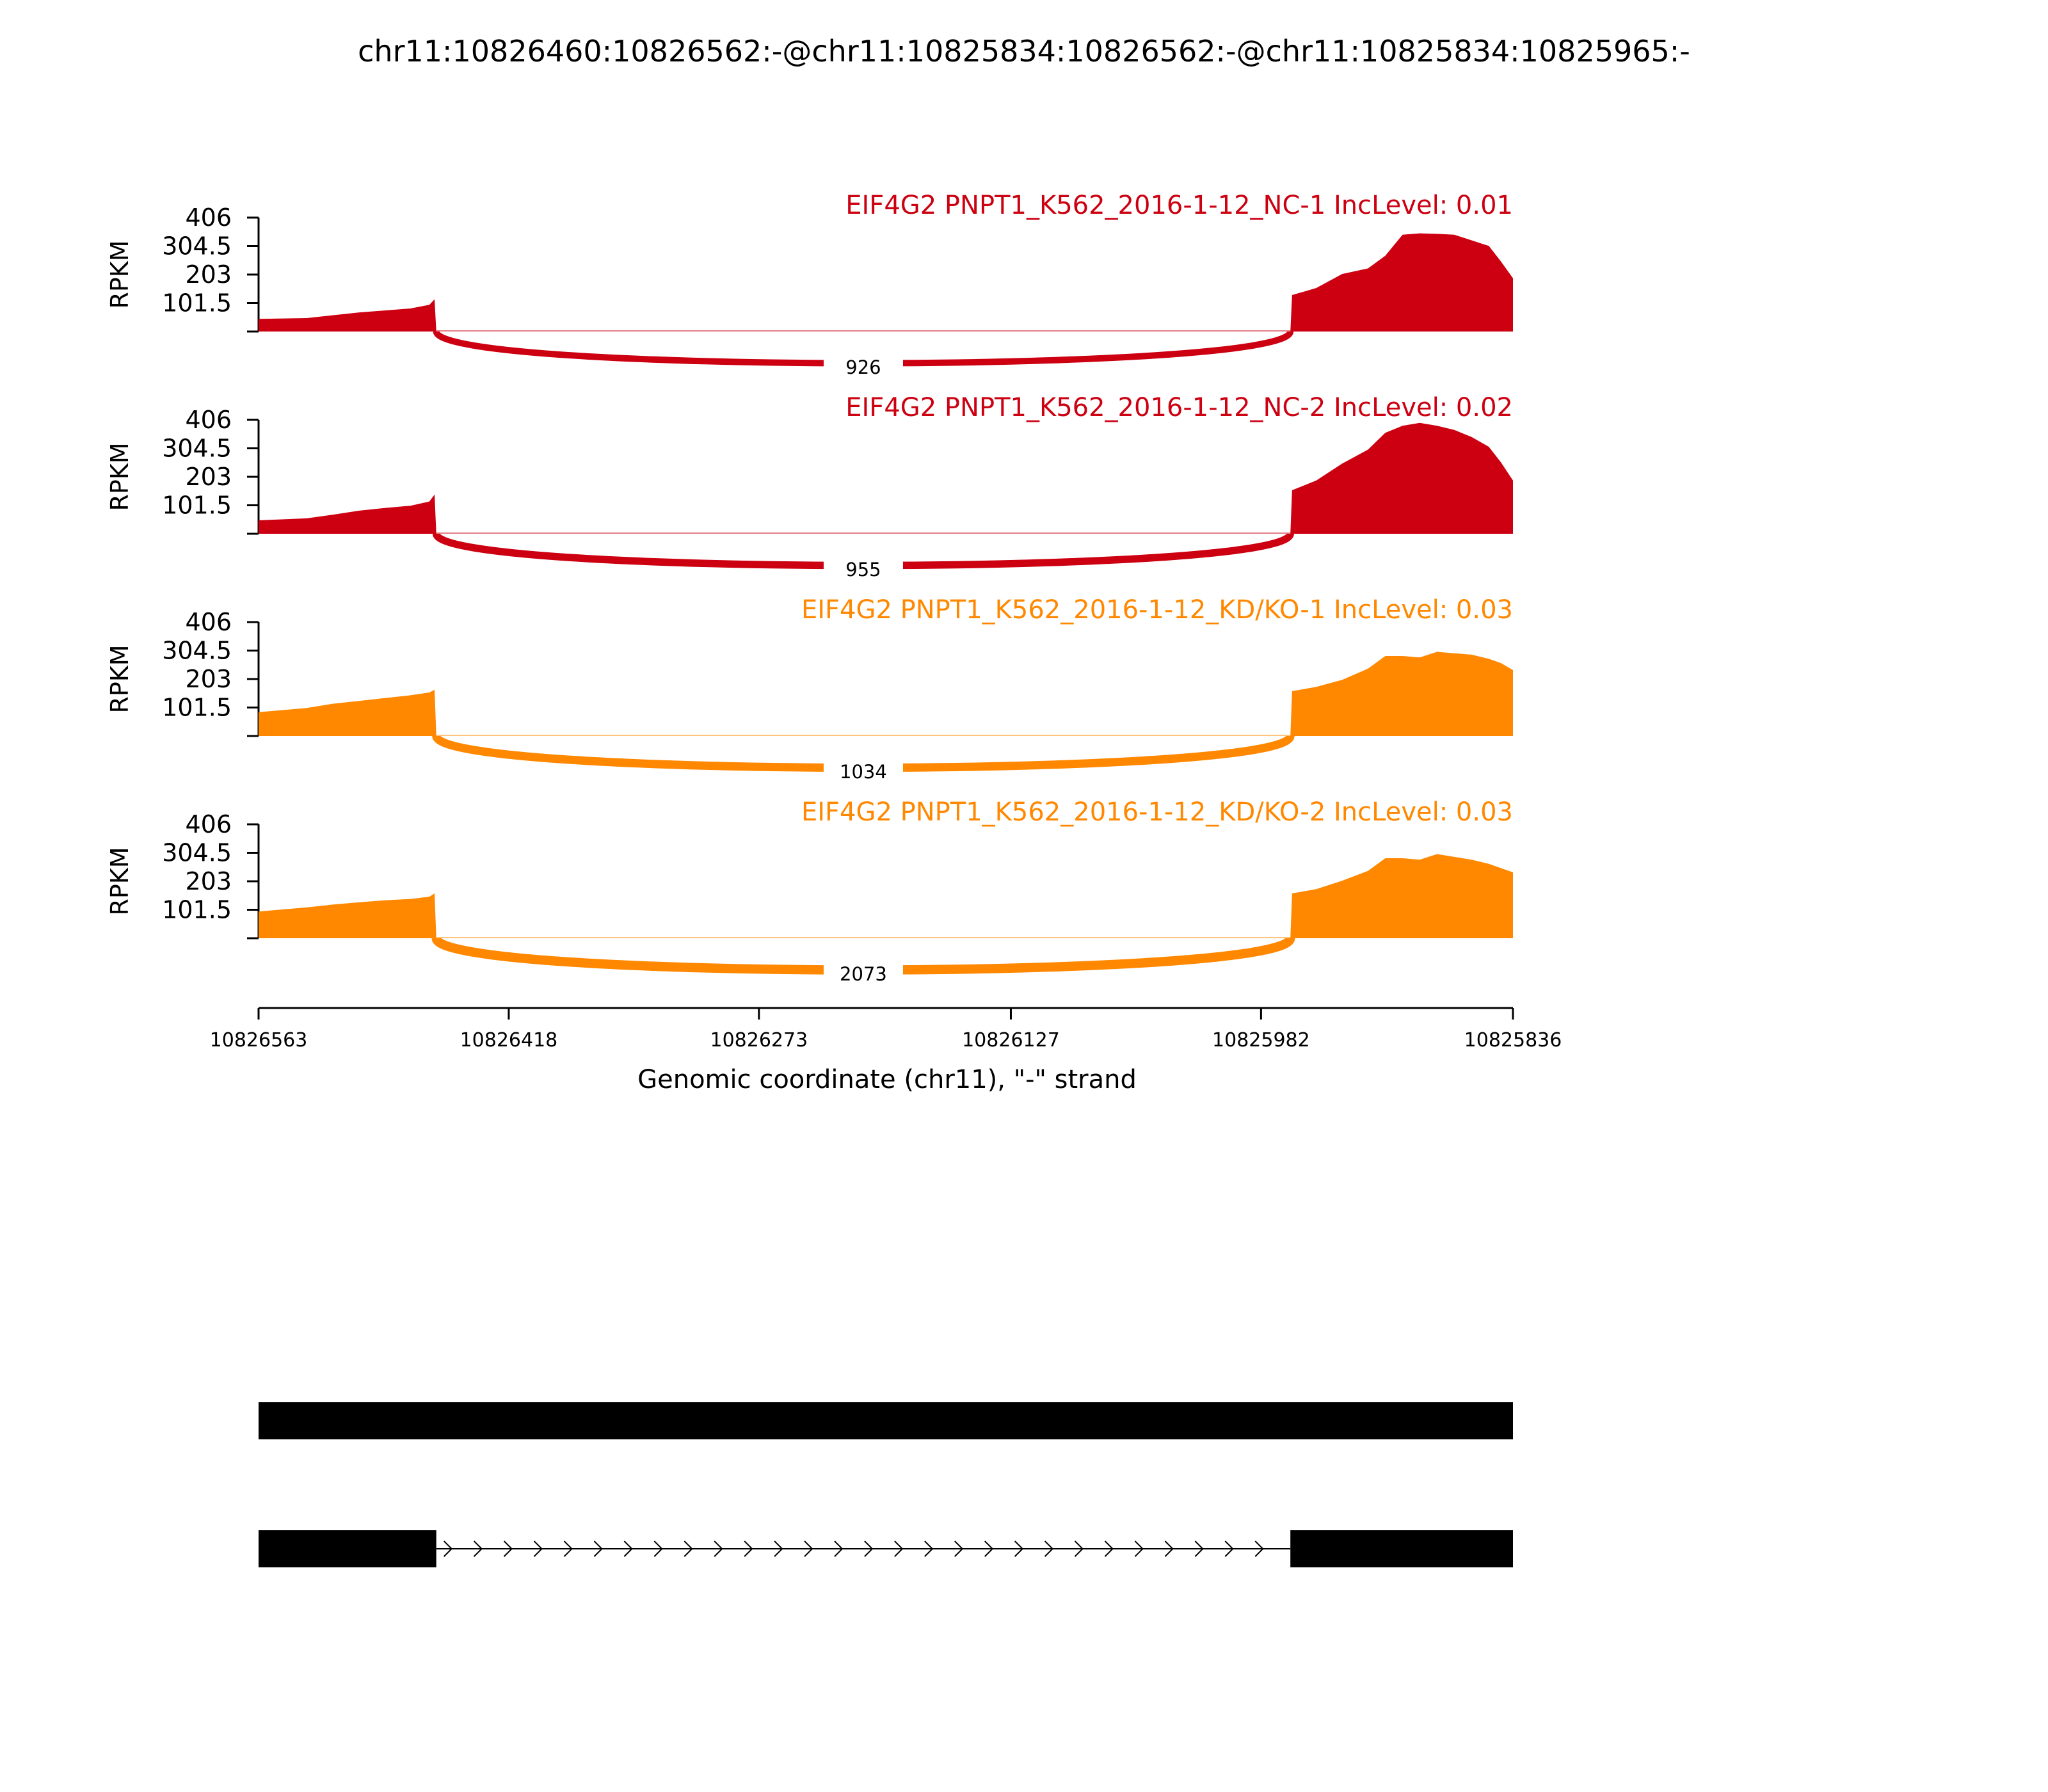 The image size is (2048, 1792). Describe the element at coordinates (259, 1040) in the screenshot. I see `x-tick-label: 10826563` at that location.